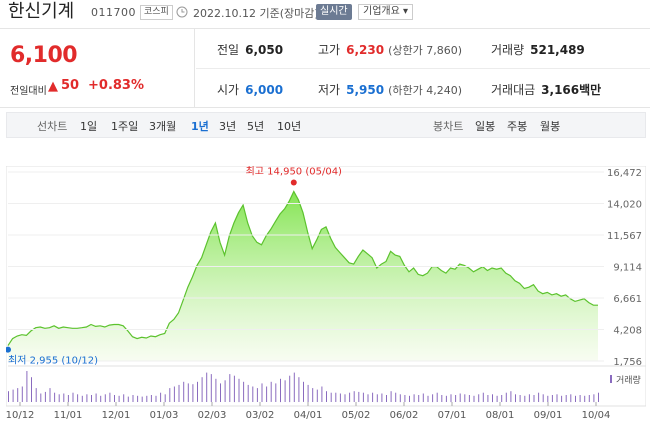 The height and width of the screenshot is (435, 650). Describe the element at coordinates (560, 90) in the screenshot. I see `stat-value: 3,166` at that location.